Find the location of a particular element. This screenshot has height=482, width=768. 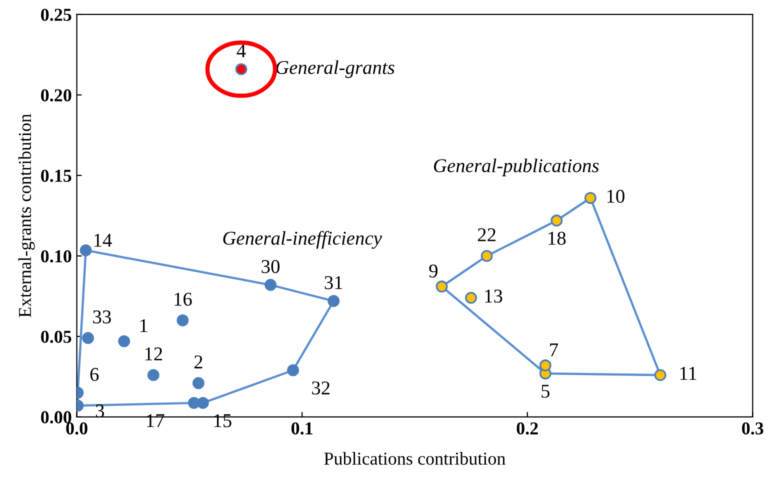

annotation: 1 is located at coordinates (144, 325).